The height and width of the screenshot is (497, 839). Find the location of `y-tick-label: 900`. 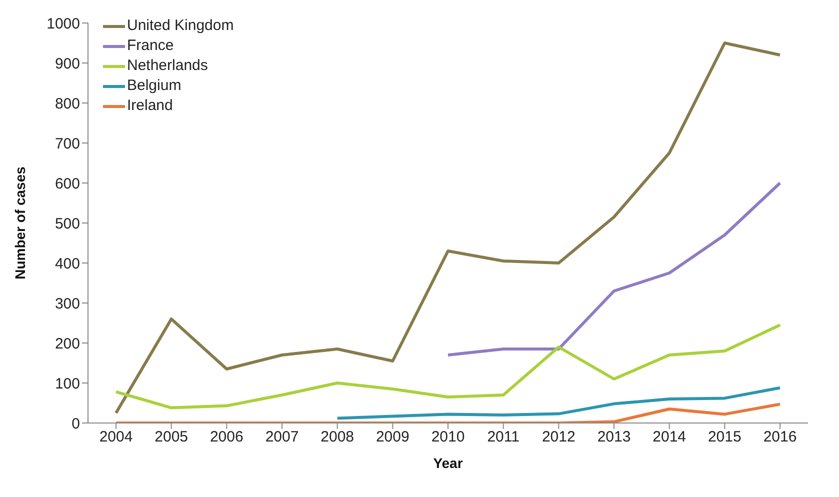

y-tick-label: 900 is located at coordinates (67, 63).